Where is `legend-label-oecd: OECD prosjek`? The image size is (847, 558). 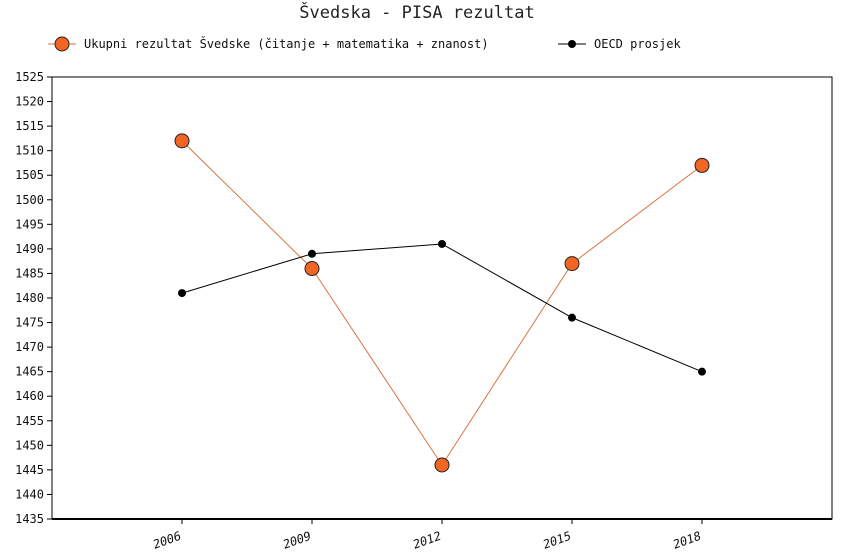
legend-label-oecd: OECD prosjek is located at coordinates (637, 44).